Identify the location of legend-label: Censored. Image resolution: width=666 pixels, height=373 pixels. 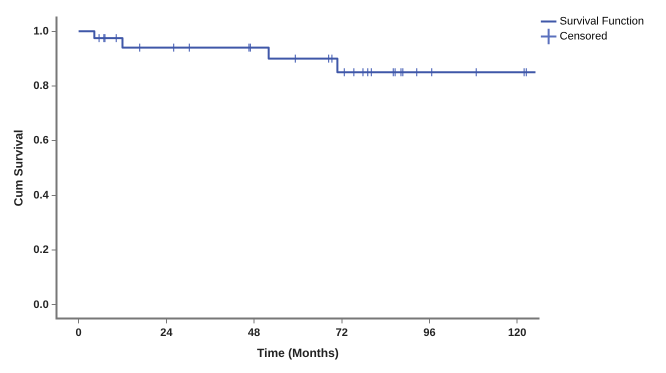
(584, 36).